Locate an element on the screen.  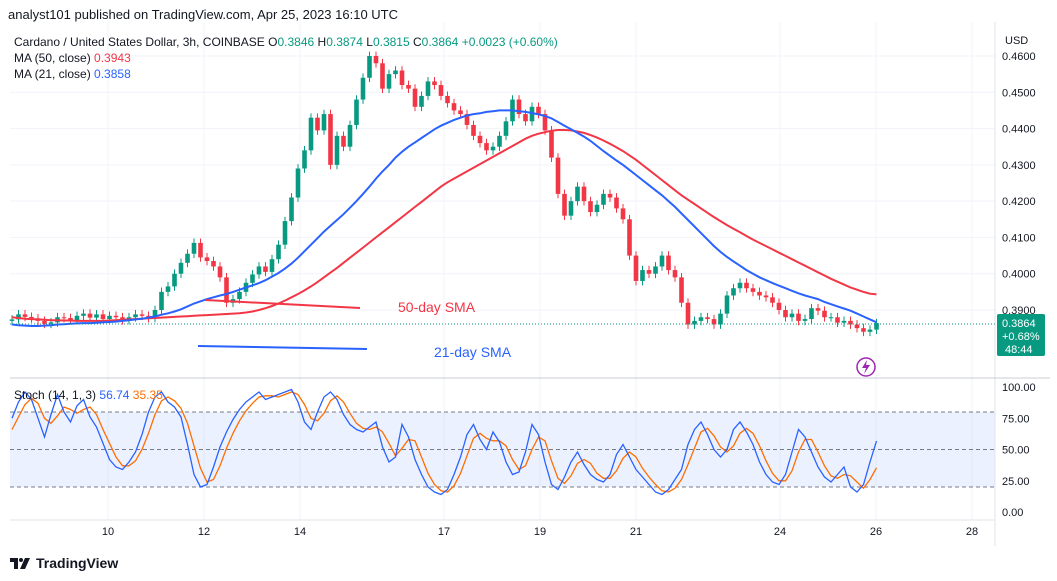
time-tick: 26 is located at coordinates (876, 532).